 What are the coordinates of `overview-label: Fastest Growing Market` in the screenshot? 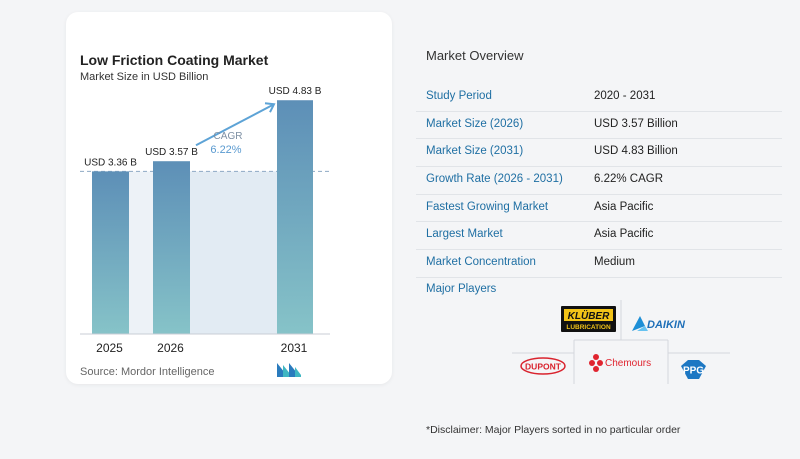 It's located at (487, 206).